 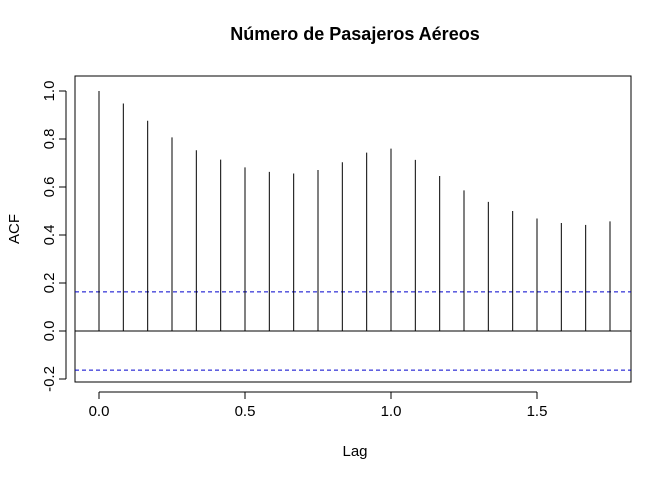 What do you see at coordinates (49, 187) in the screenshot?
I see `y-tick-label: 0.6` at bounding box center [49, 187].